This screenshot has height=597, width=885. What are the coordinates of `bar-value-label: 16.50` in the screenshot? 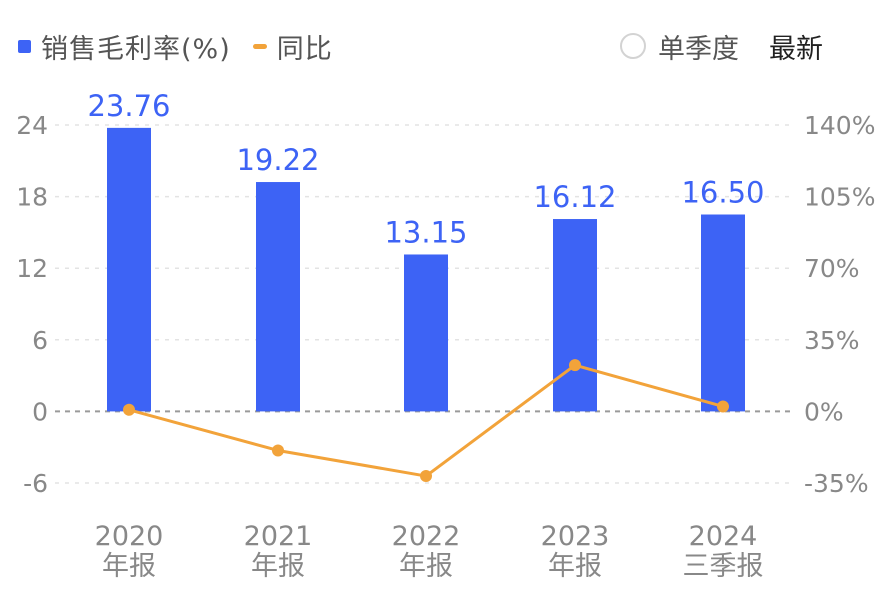 It's located at (722, 193).